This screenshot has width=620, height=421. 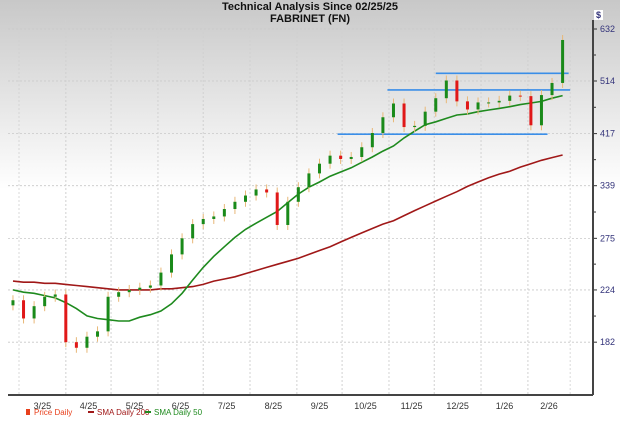 What do you see at coordinates (607, 238) in the screenshot?
I see `y-tick-label: 275` at bounding box center [607, 238].